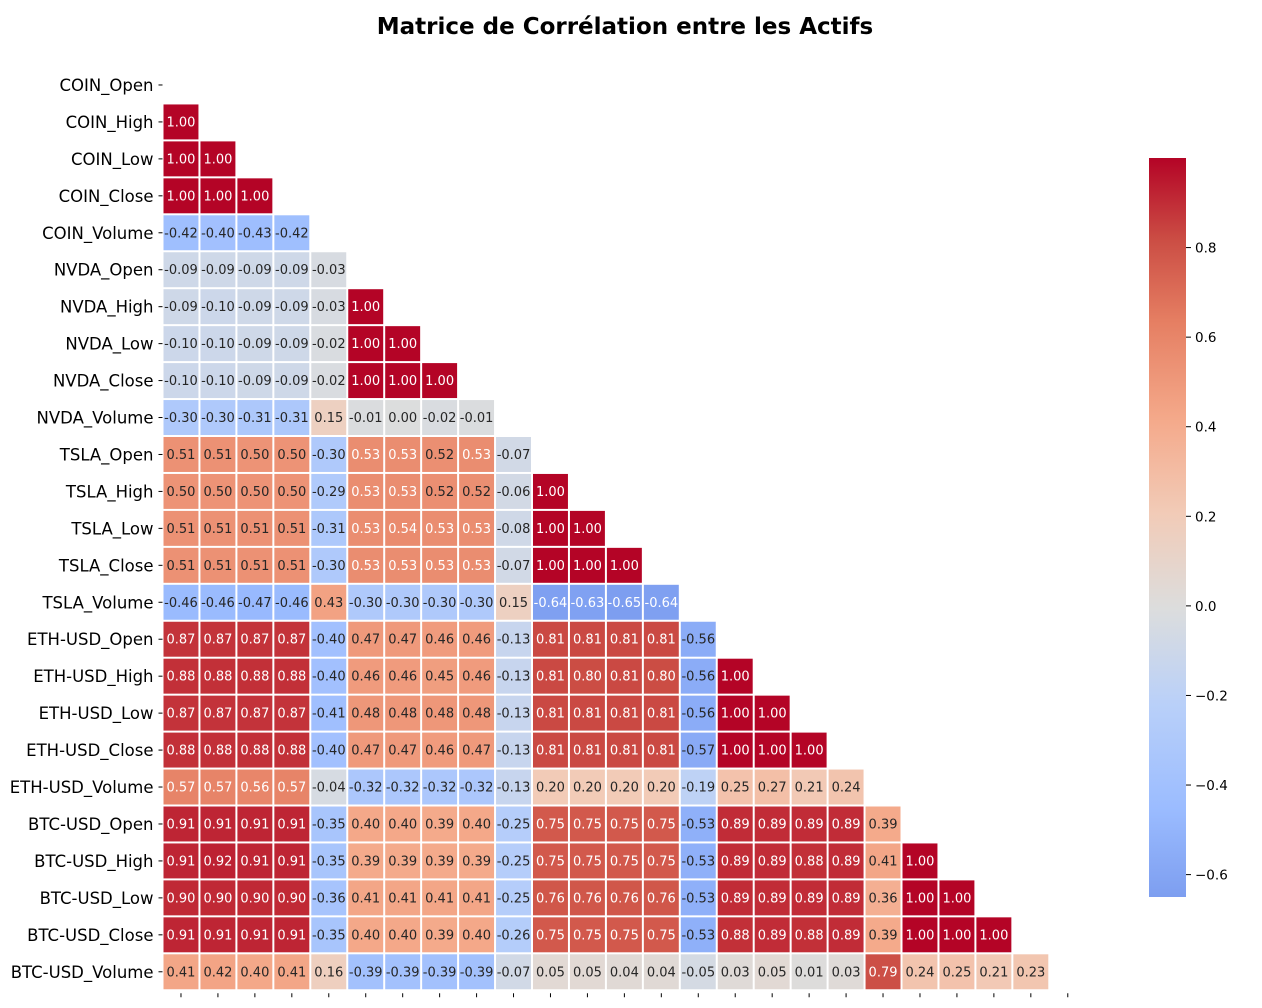 Image resolution: width=1262 pixels, height=1008 pixels. Describe the element at coordinates (254, 972) in the screenshot. I see `heatmap-cell-label: 0.40` at that location.